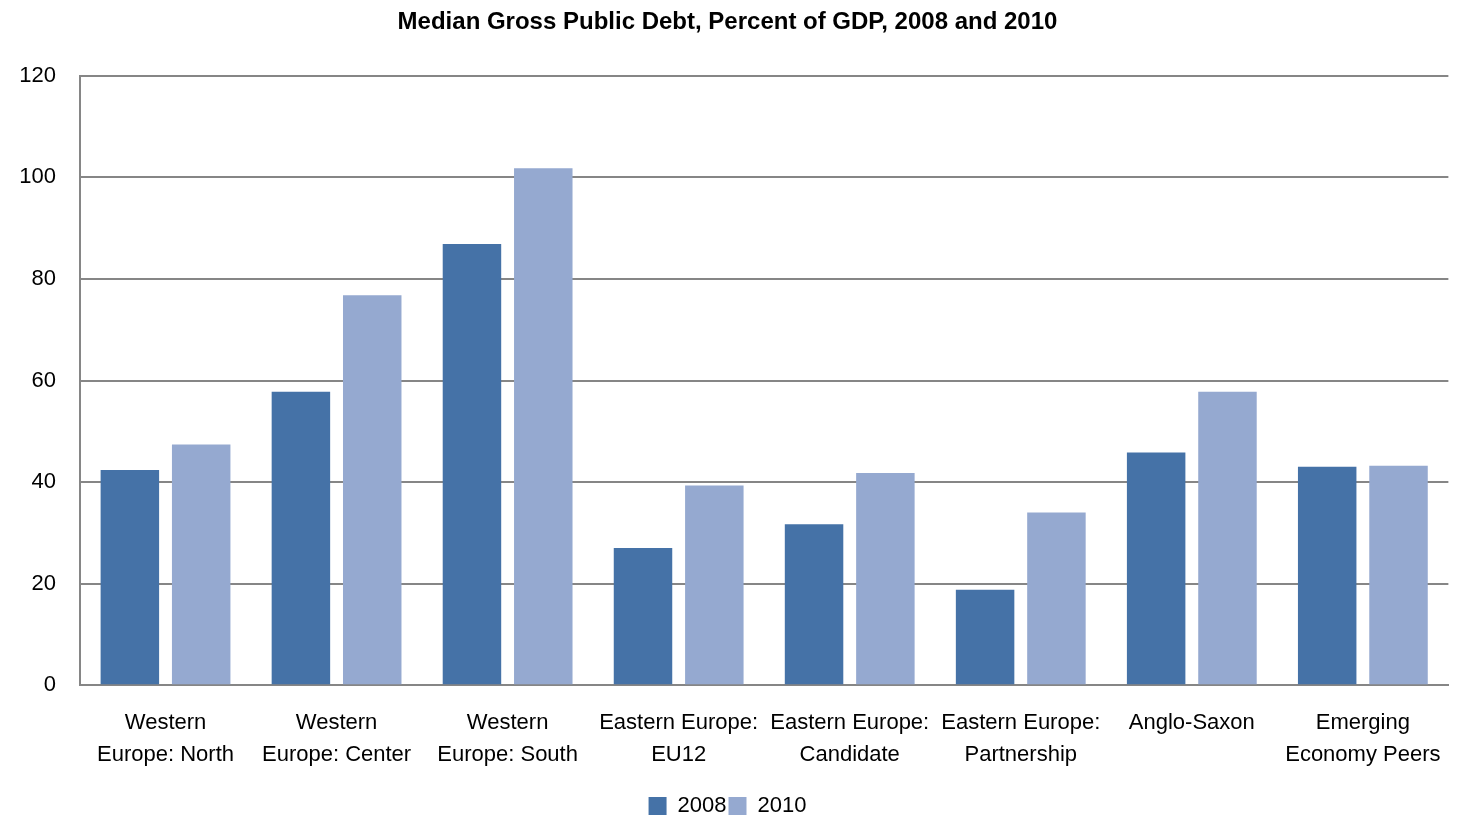  I want to click on x-tick-label: Eastern Europe: EU12, so click(679, 738).